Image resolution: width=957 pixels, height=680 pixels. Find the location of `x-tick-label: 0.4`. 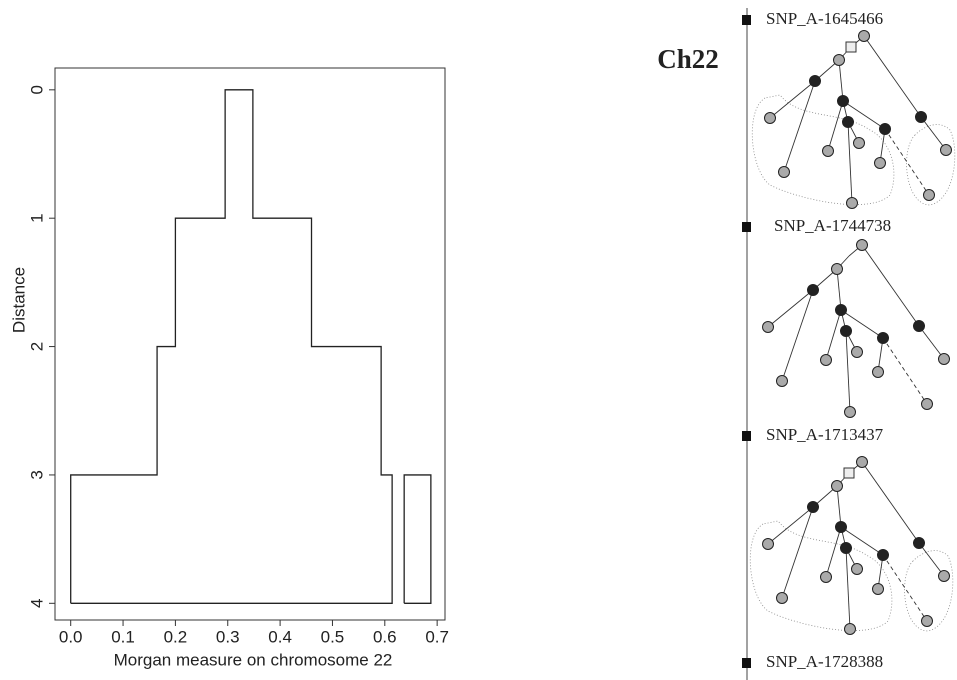

x-tick-label: 0.4 is located at coordinates (280, 636).